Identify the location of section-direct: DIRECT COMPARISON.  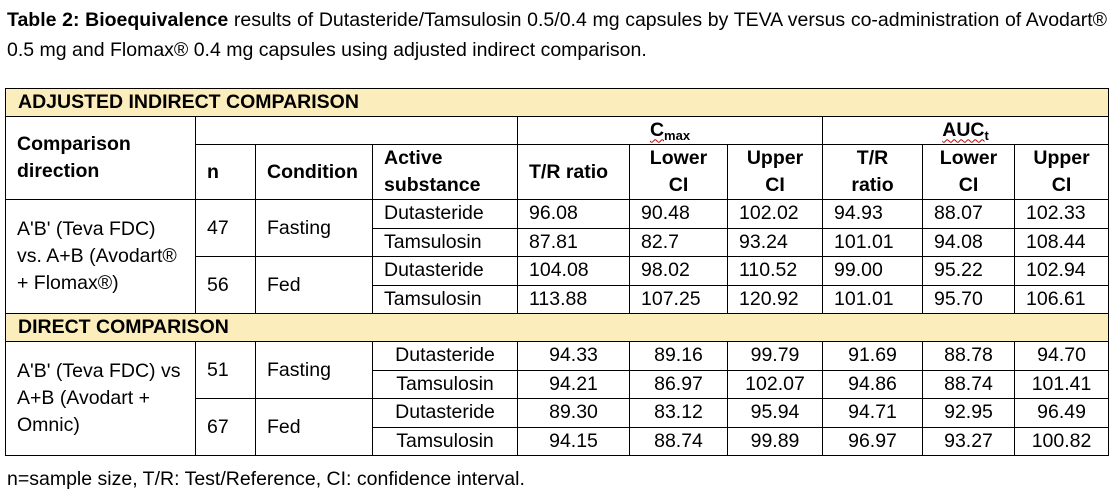
(557, 327).